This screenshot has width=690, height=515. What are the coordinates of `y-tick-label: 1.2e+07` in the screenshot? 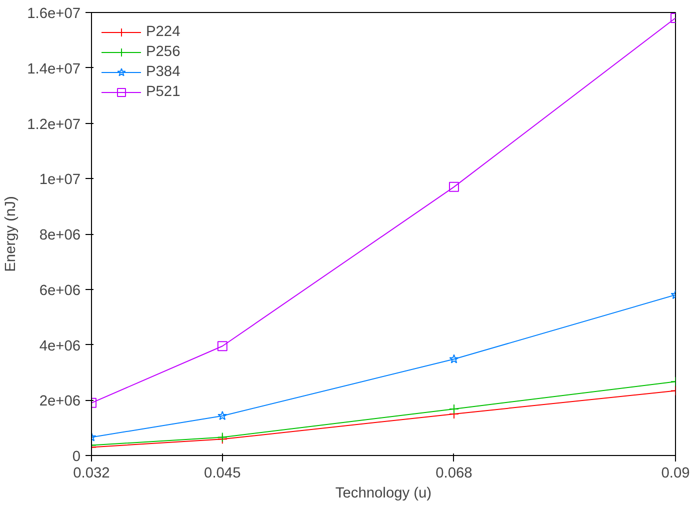 It's located at (54, 124).